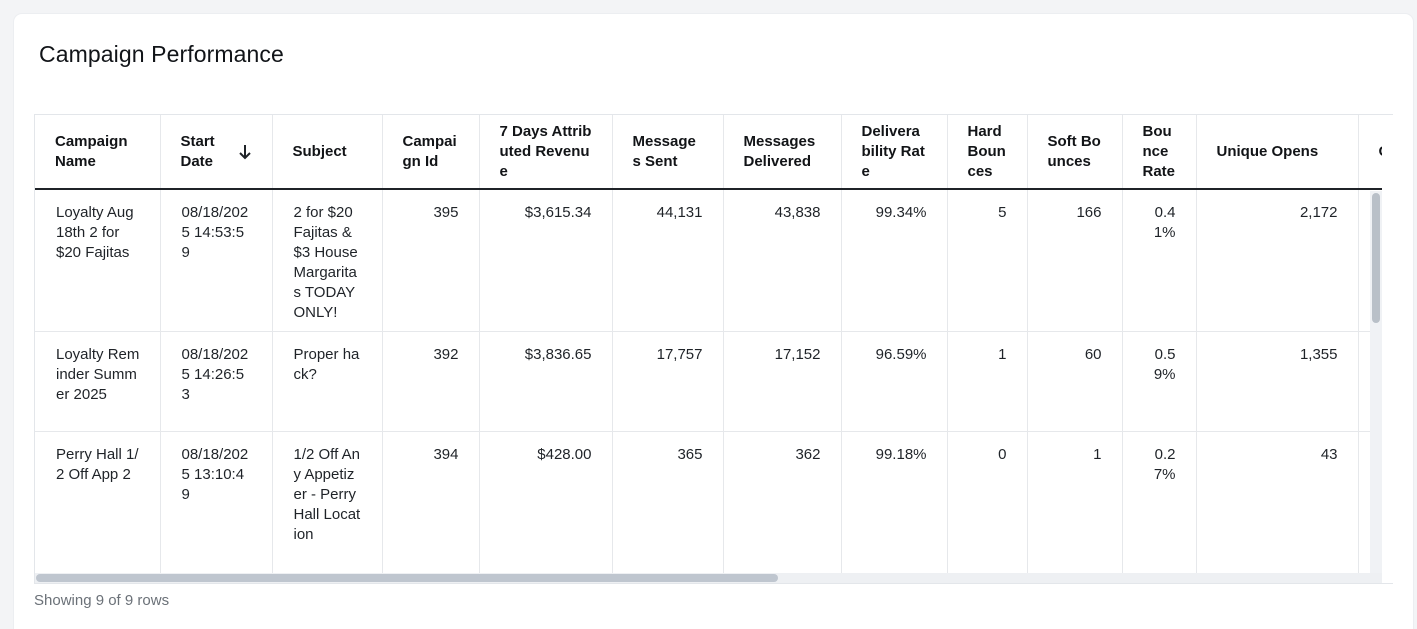 Image resolution: width=1417 pixels, height=629 pixels. What do you see at coordinates (216, 260) in the screenshot?
I see `cell-start-date: 08/18/2025 14:53:59` at bounding box center [216, 260].